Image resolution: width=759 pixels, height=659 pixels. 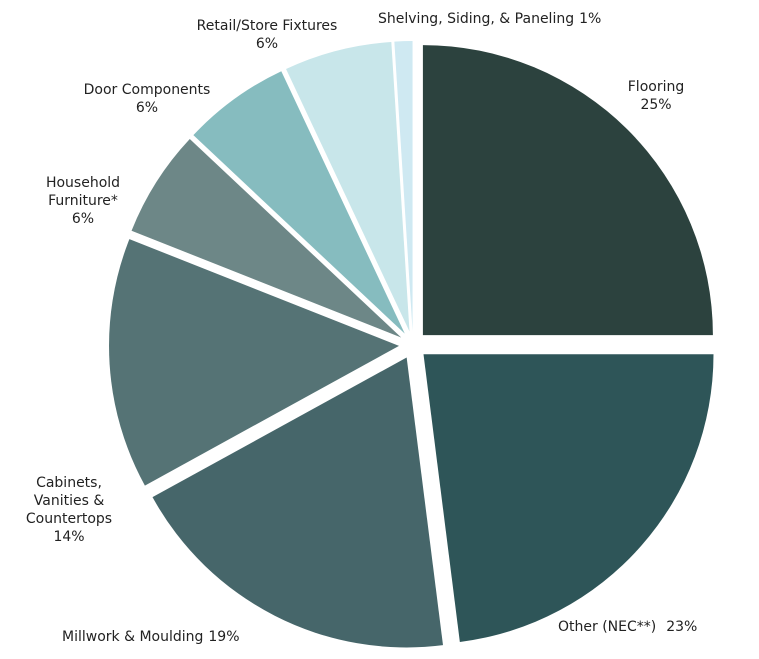 I want to click on slice-label: Millwork & Moulding 19%, so click(x=151, y=637).